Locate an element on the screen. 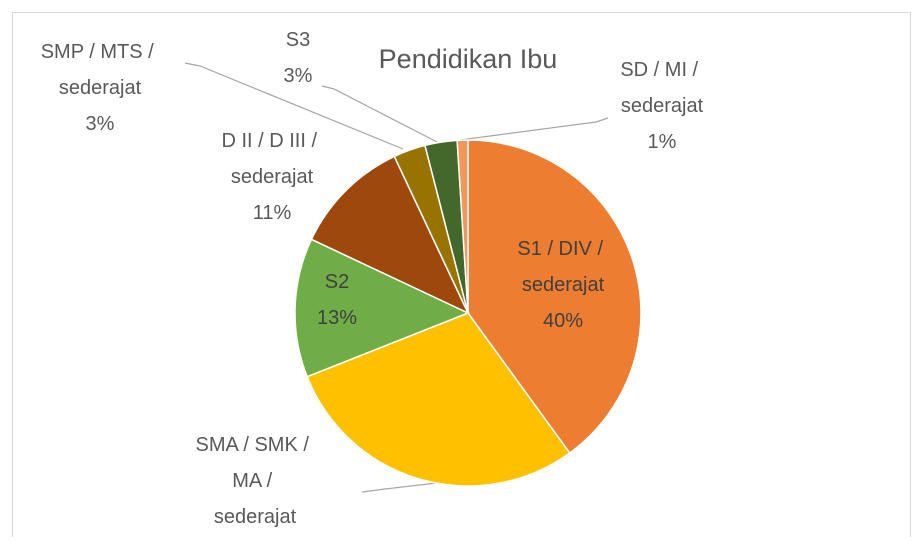 This screenshot has width=912, height=542. slice-value-label: 13% is located at coordinates (337, 318).